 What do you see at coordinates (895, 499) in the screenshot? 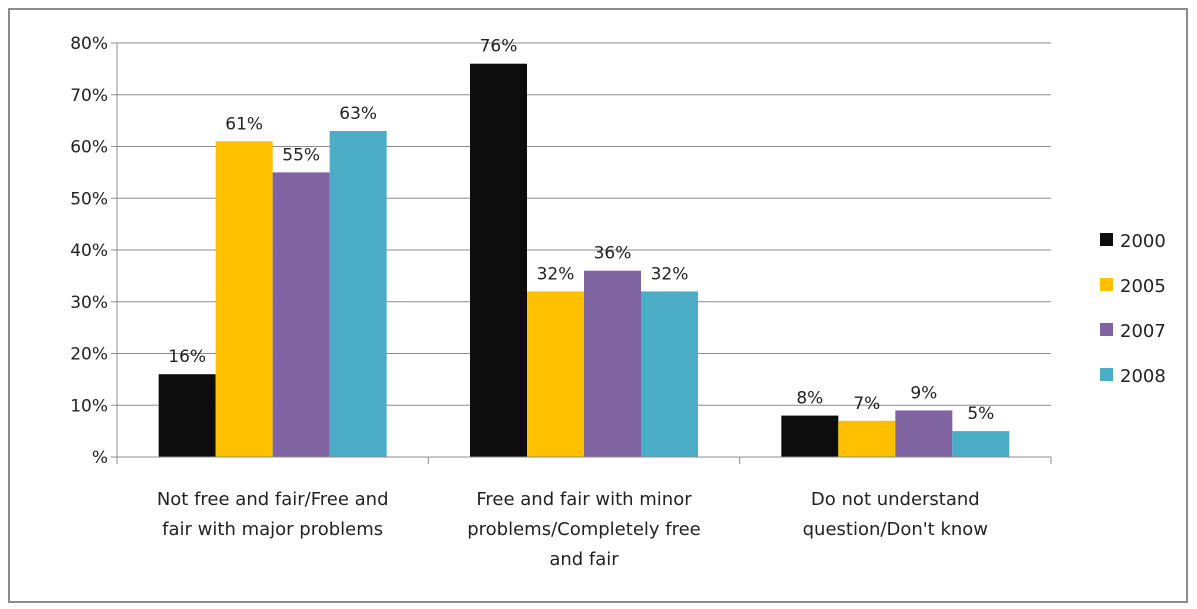
I see `x-category-label: Do not understand` at bounding box center [895, 499].